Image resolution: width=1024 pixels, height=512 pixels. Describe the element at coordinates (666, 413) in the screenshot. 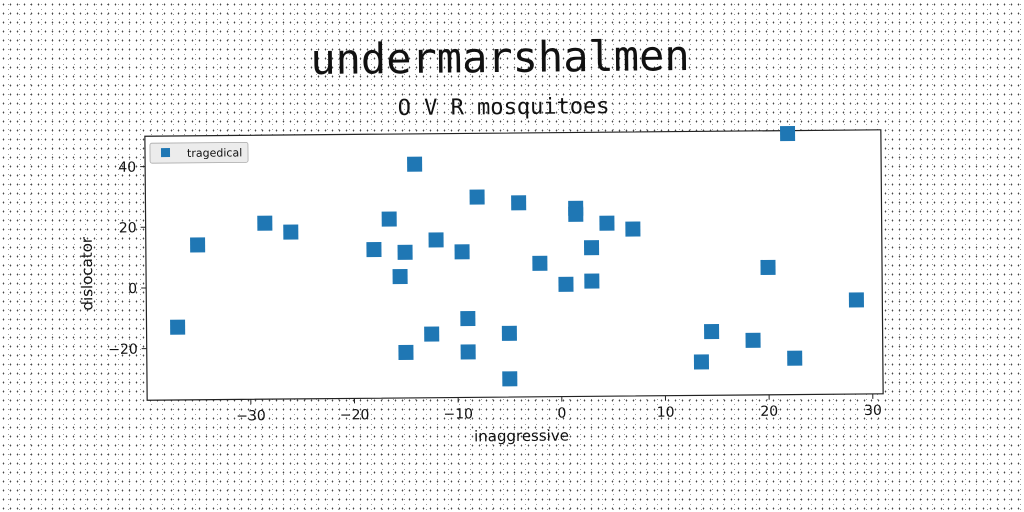

I see `x-tick-label: 10` at that location.